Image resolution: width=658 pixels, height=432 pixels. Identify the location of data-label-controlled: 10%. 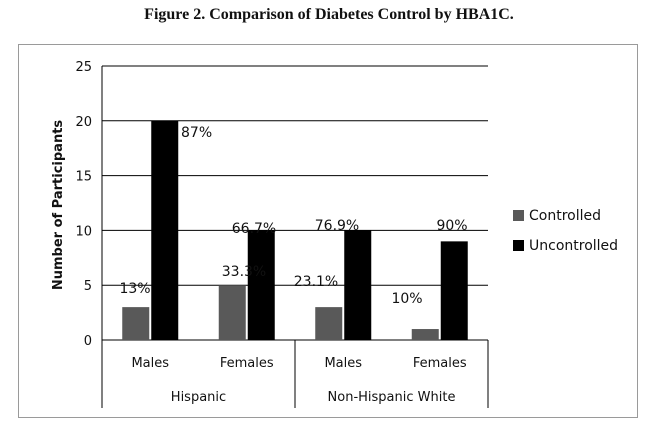
(406, 299).